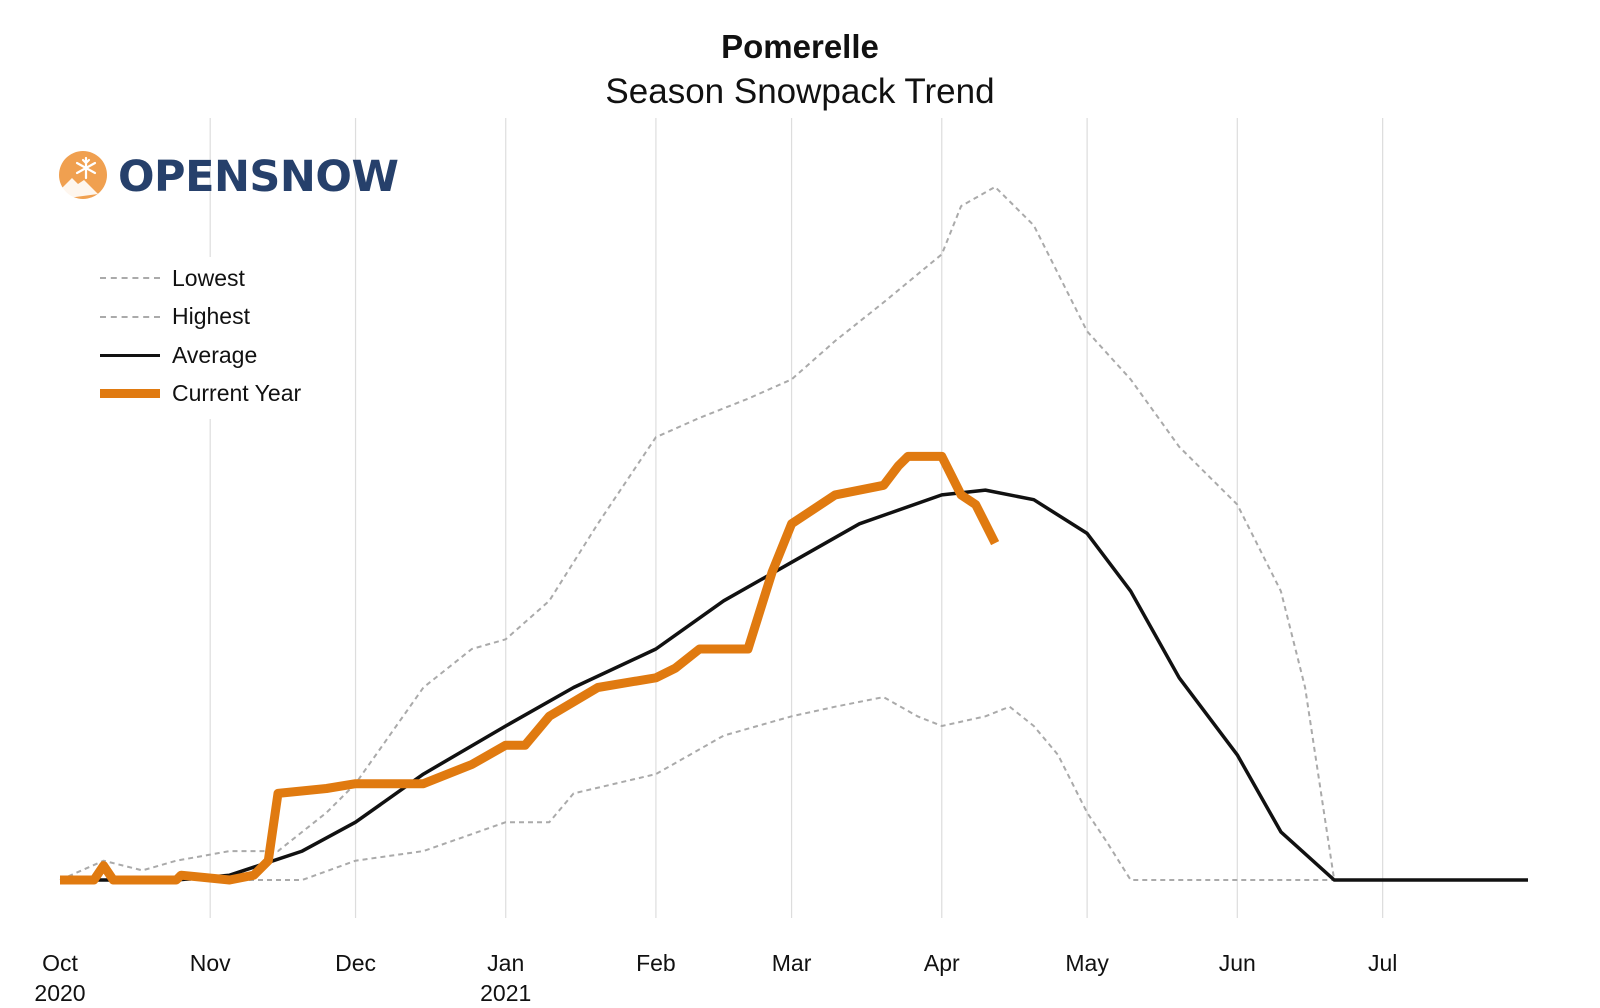  Describe the element at coordinates (791, 963) in the screenshot. I see `x-tick-mar: Mar` at that location.